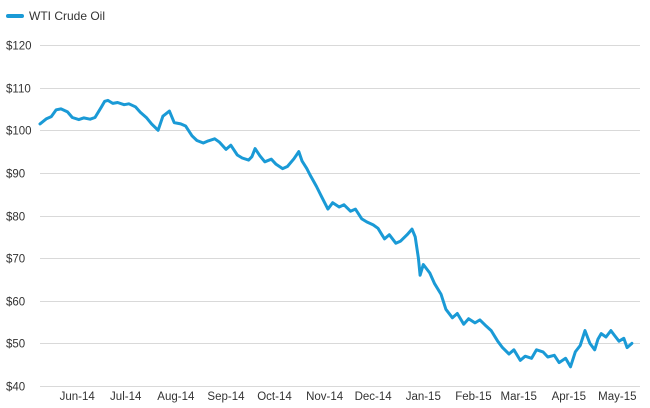 Image resolution: width=650 pixels, height=408 pixels. Describe the element at coordinates (617, 397) in the screenshot. I see `x-tick-label: May-15` at that location.